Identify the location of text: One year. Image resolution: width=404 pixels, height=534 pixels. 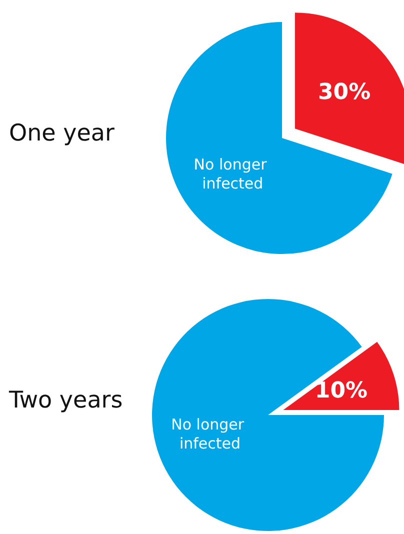
(62, 133).